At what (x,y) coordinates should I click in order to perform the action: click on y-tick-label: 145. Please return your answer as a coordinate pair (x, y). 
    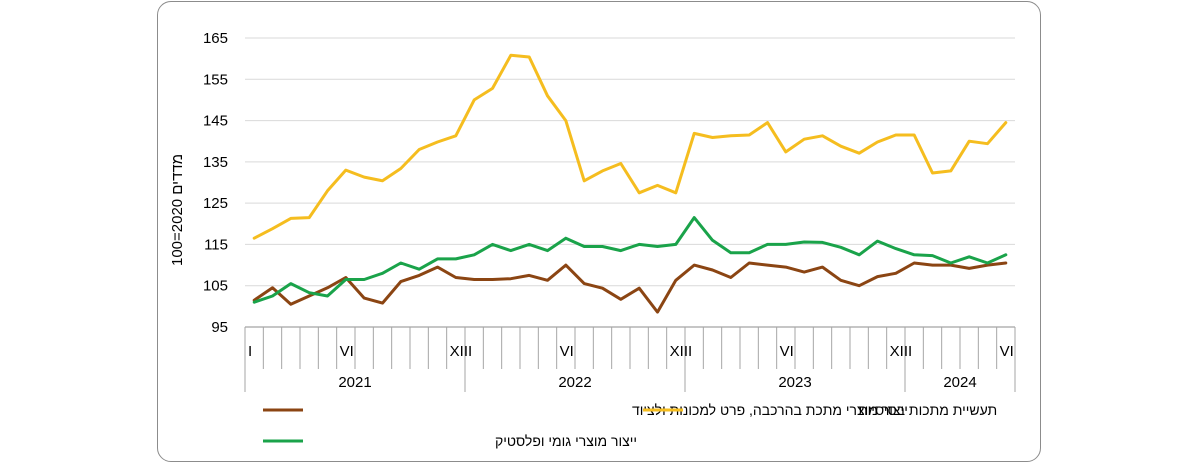
    Looking at the image, I should click on (215, 121).